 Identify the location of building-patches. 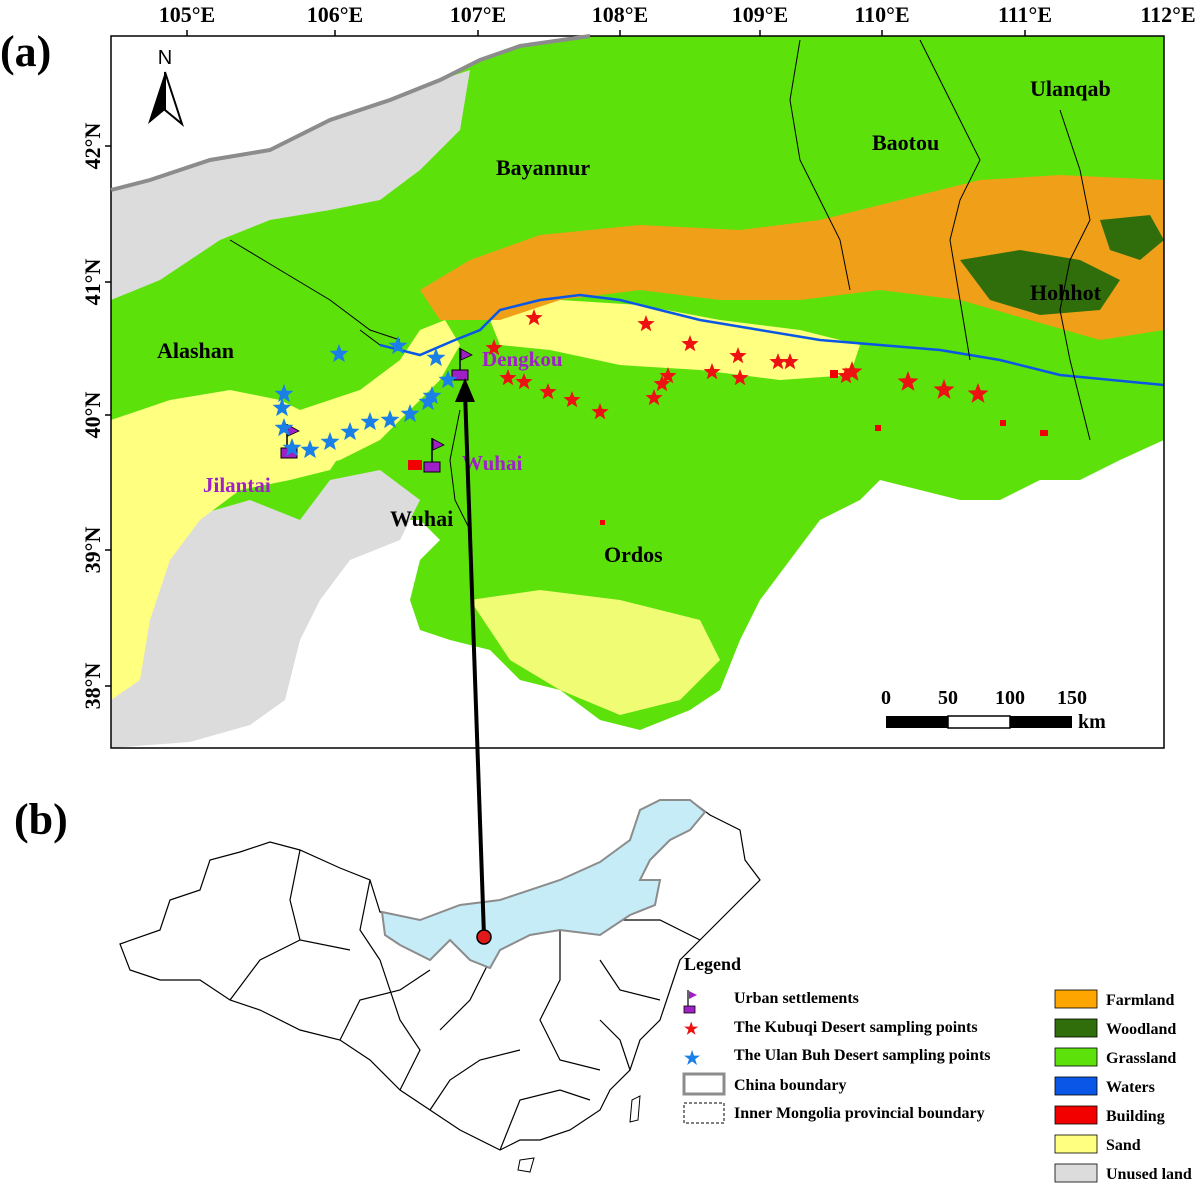
(728, 447).